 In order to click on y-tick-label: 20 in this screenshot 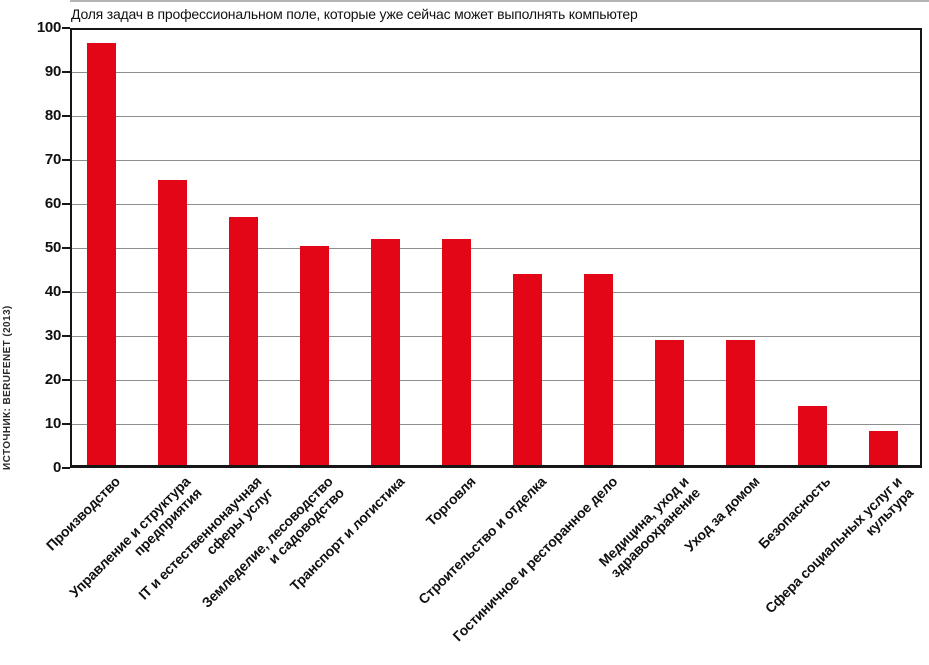, I will do `click(52, 379)`.